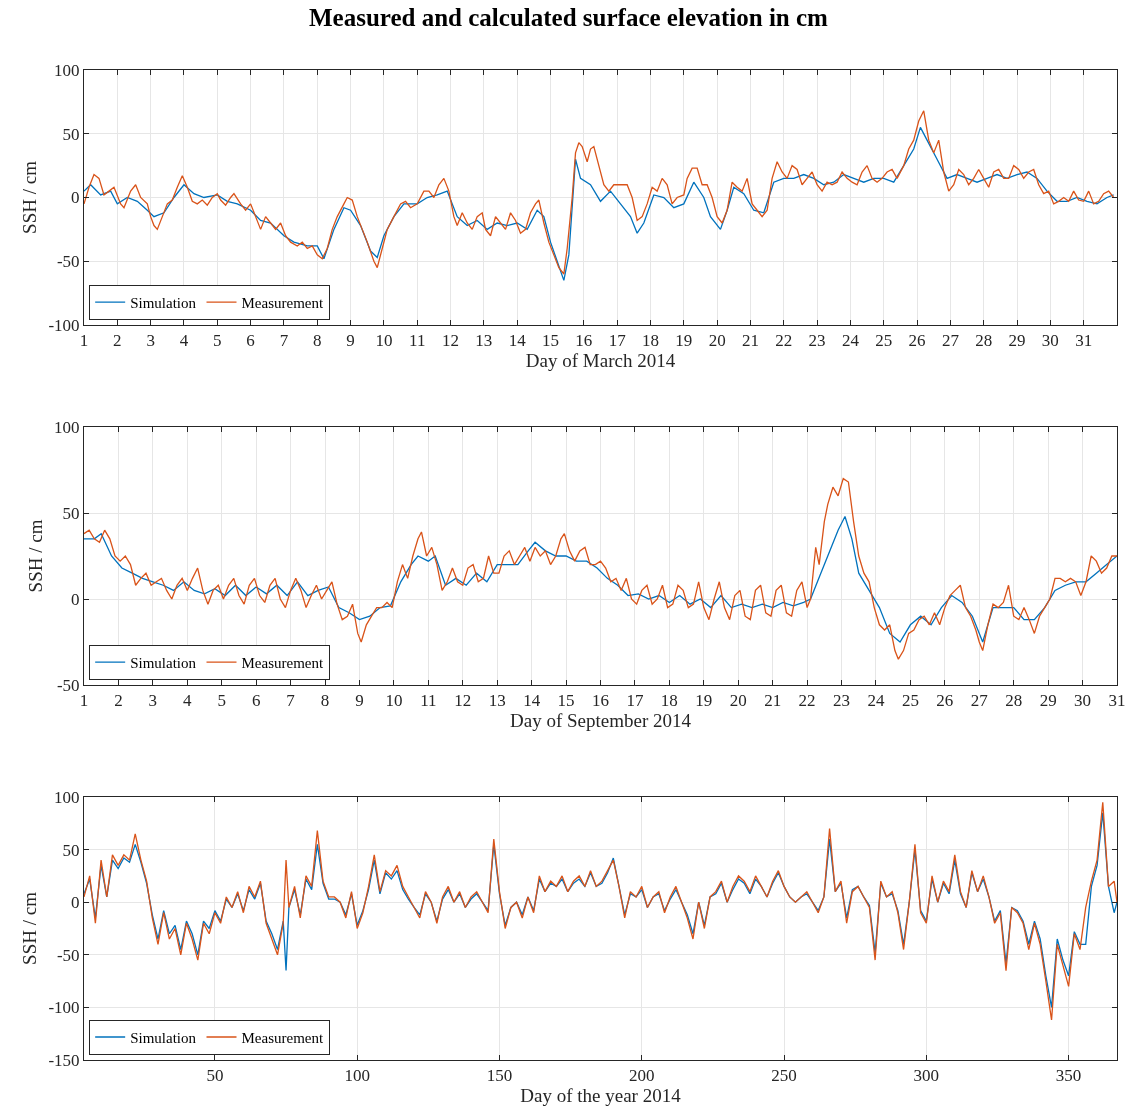 The height and width of the screenshot is (1118, 1136). I want to click on x-axis-title: Day of March 2014, so click(600, 361).